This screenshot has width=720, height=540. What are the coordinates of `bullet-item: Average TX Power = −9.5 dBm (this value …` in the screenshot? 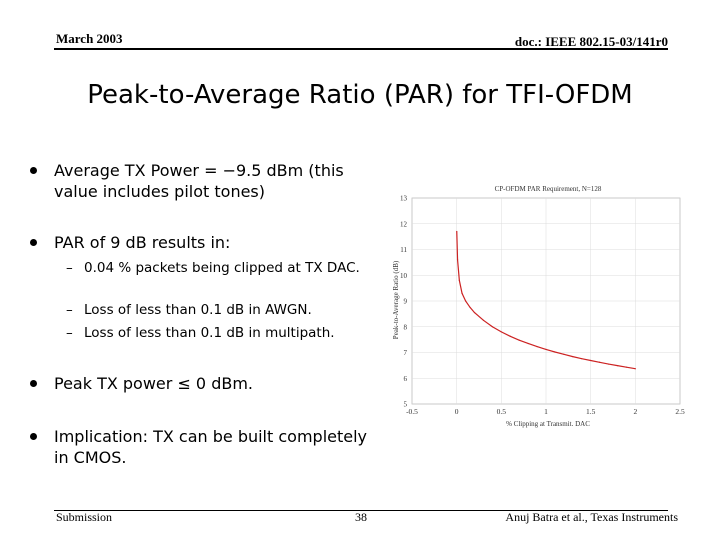 It's located at (200, 181).